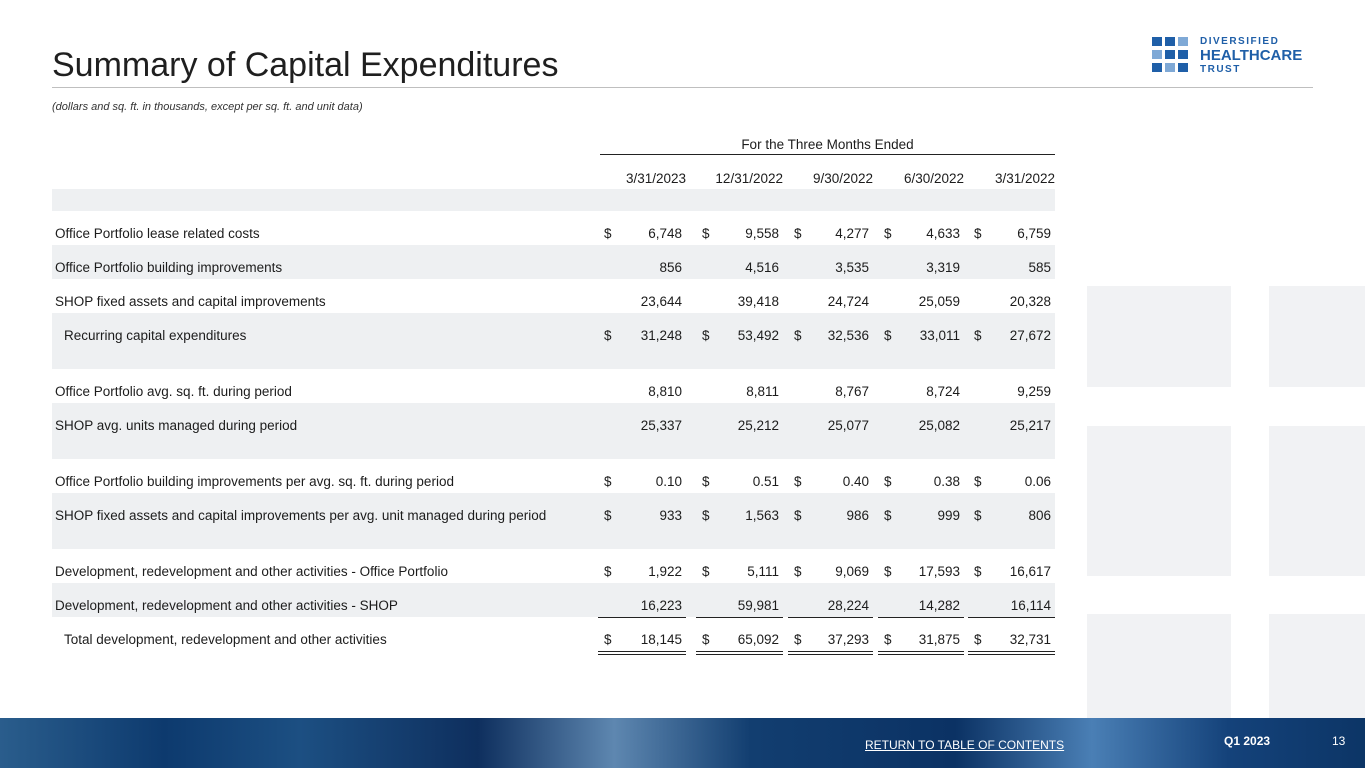  What do you see at coordinates (852, 267) in the screenshot?
I see `value-cell: 3,535` at bounding box center [852, 267].